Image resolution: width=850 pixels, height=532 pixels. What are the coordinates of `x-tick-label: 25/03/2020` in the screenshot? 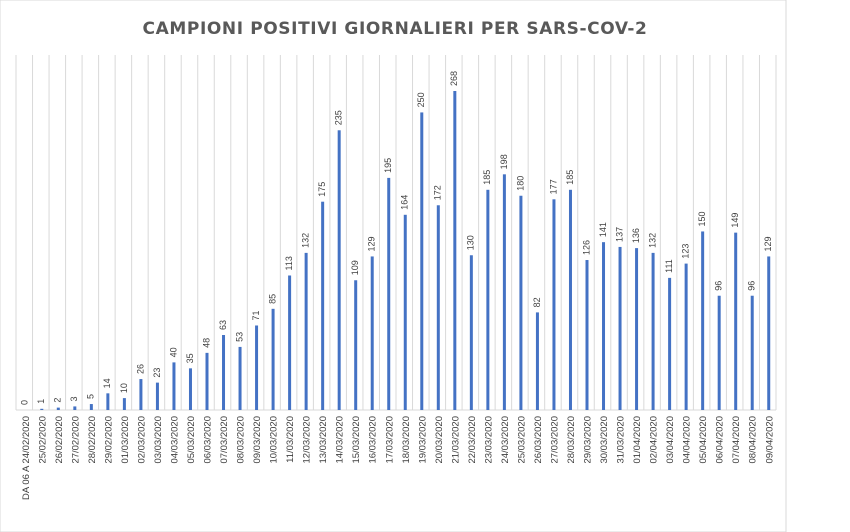 It's located at (521, 440).